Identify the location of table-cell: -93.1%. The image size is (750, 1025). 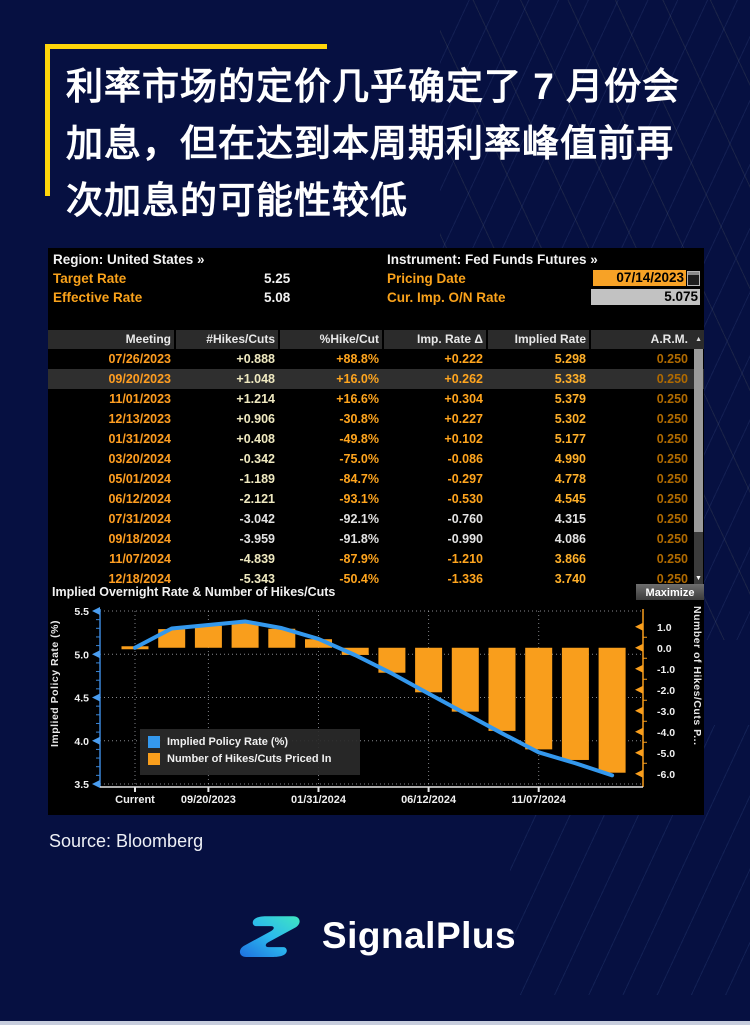
(359, 499).